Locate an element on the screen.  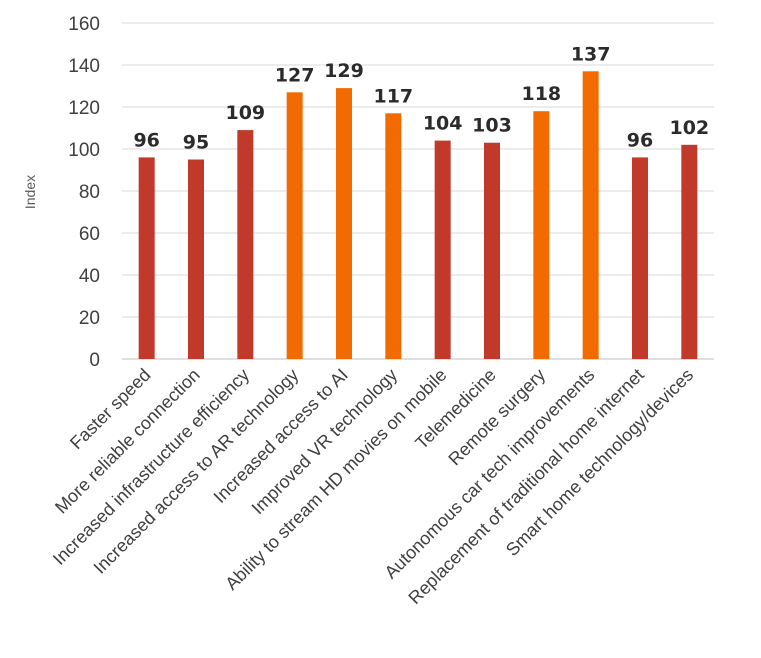
y-tick-label: 20 is located at coordinates (89, 318).